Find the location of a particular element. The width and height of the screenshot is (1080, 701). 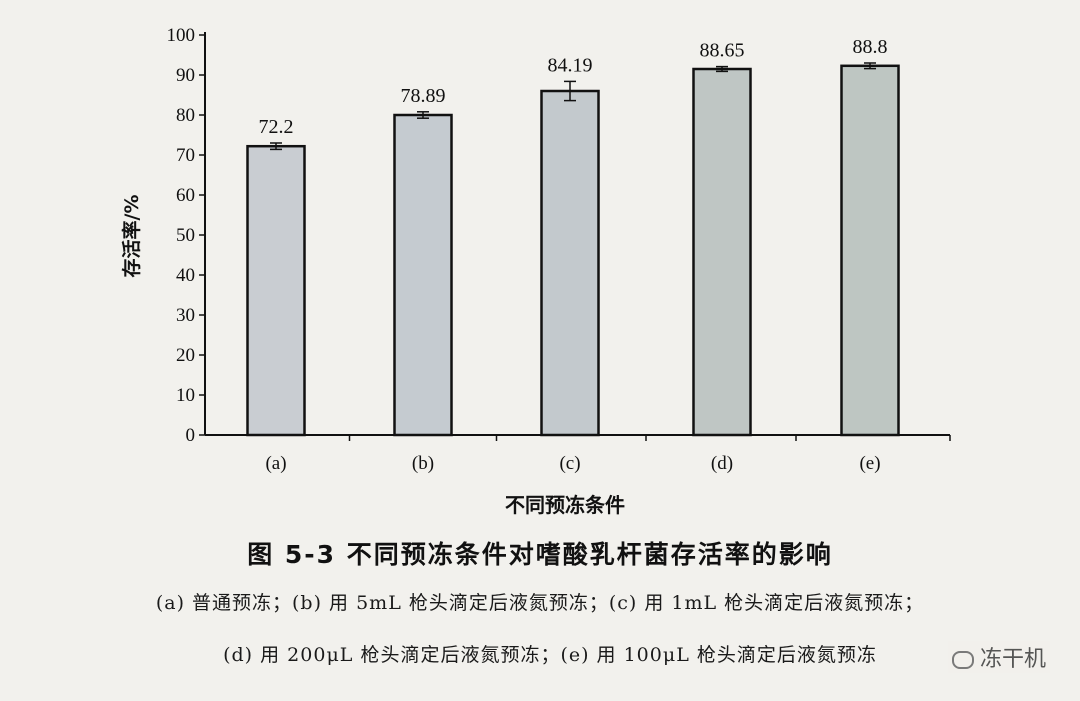

x-axis-label: 不同预冻条件 is located at coordinates (565, 505).